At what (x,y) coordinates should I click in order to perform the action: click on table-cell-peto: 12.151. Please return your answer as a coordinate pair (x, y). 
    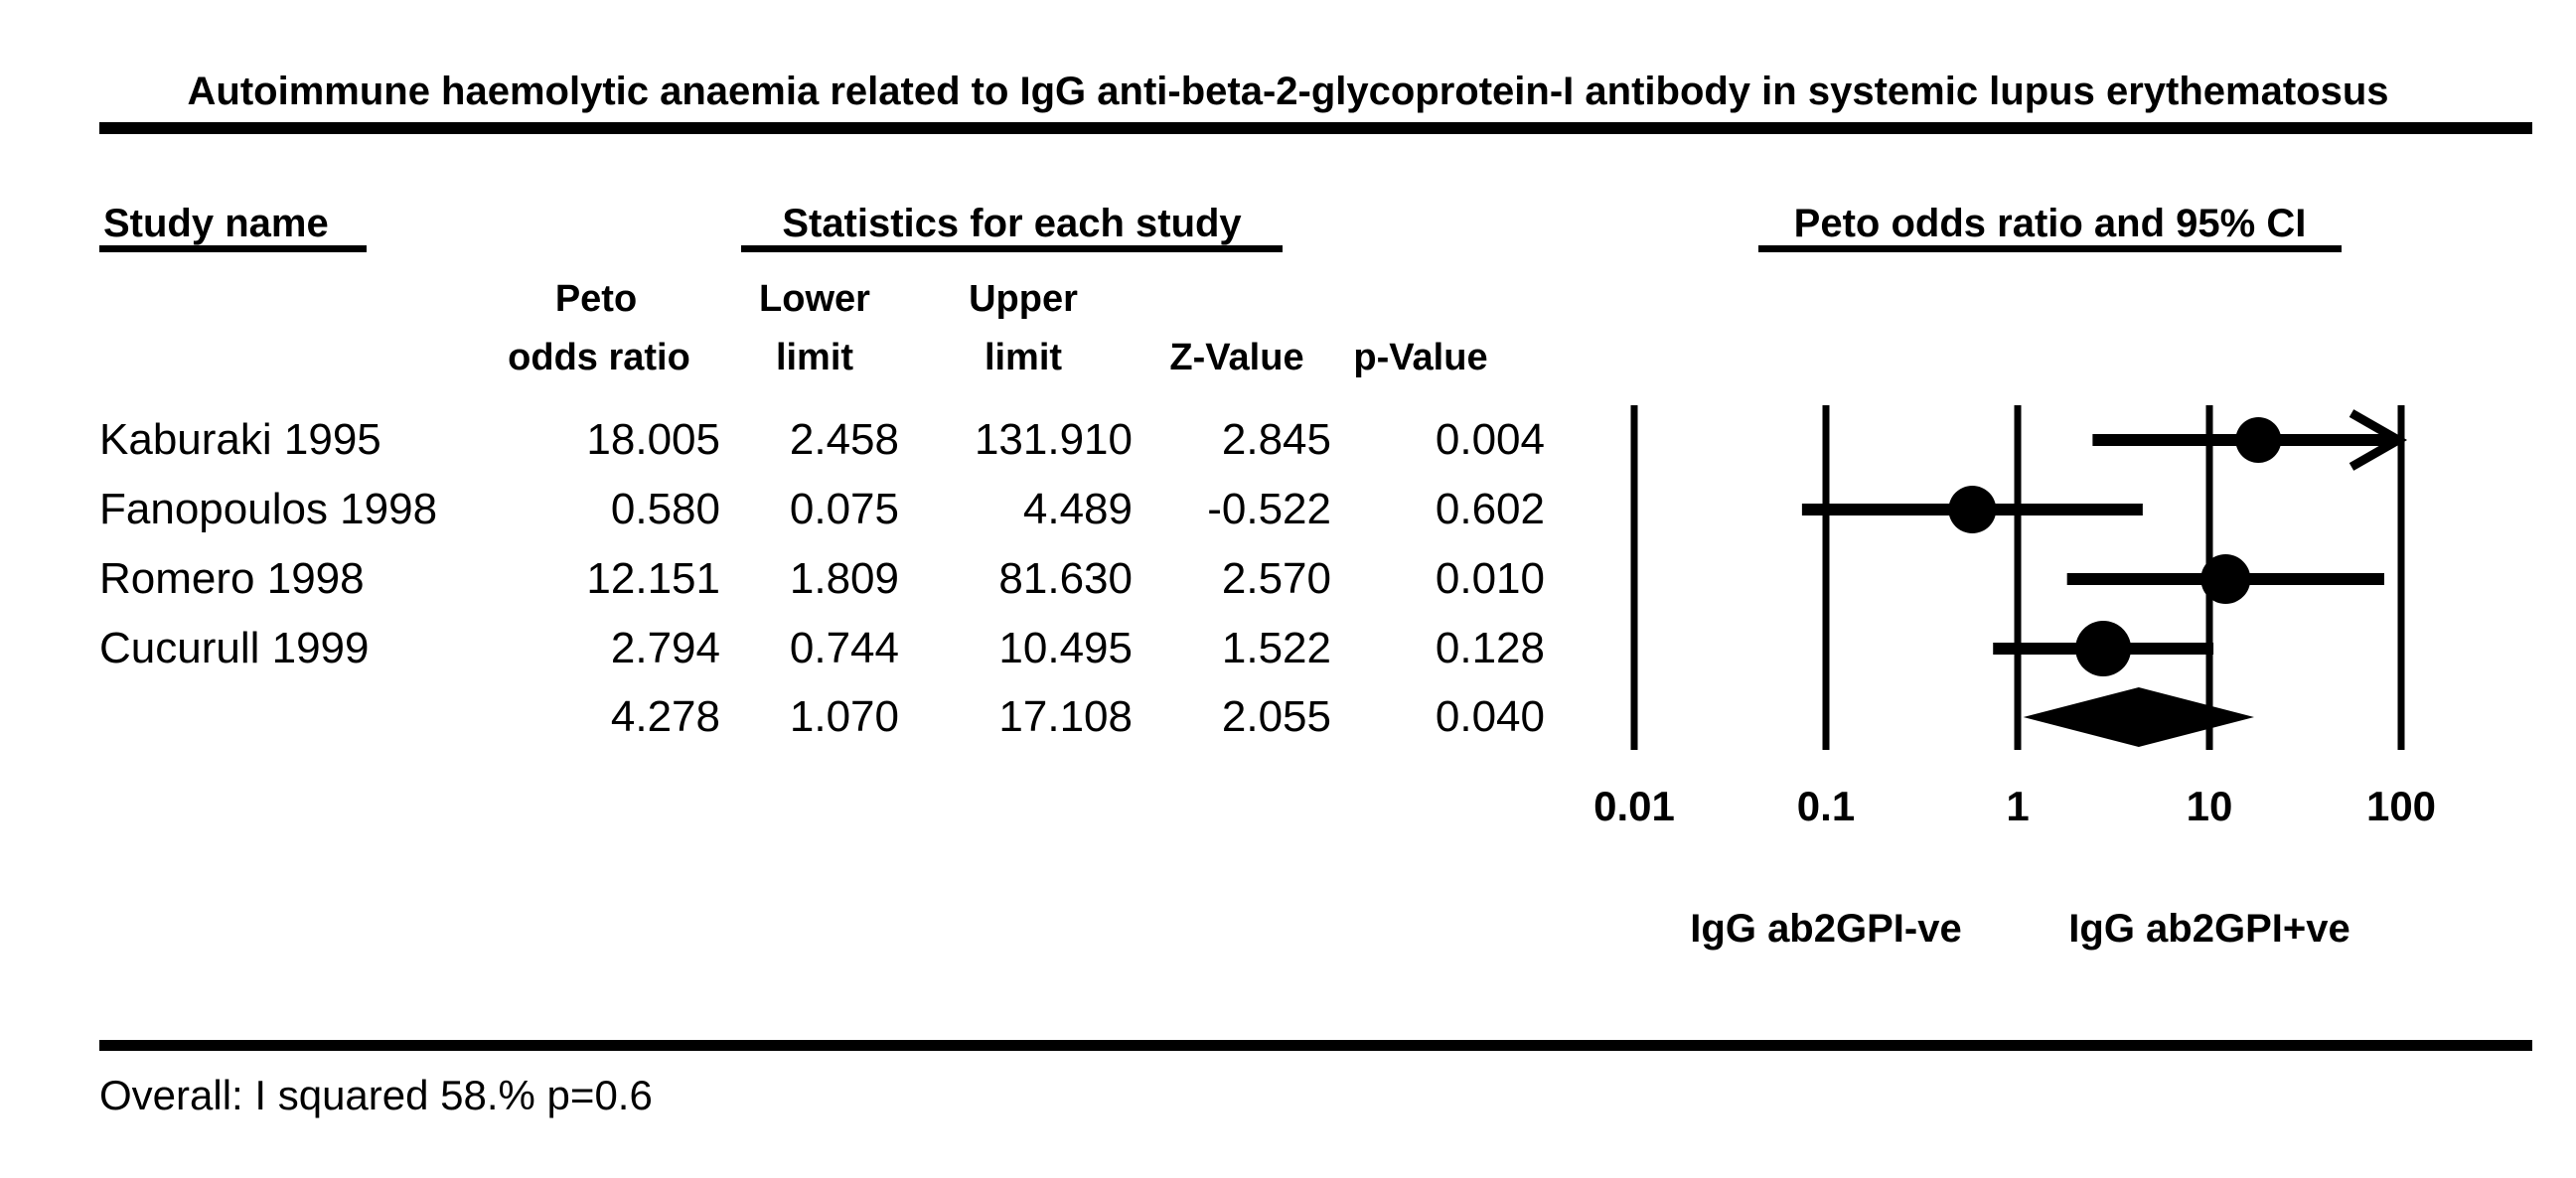
    Looking at the image, I should click on (653, 579).